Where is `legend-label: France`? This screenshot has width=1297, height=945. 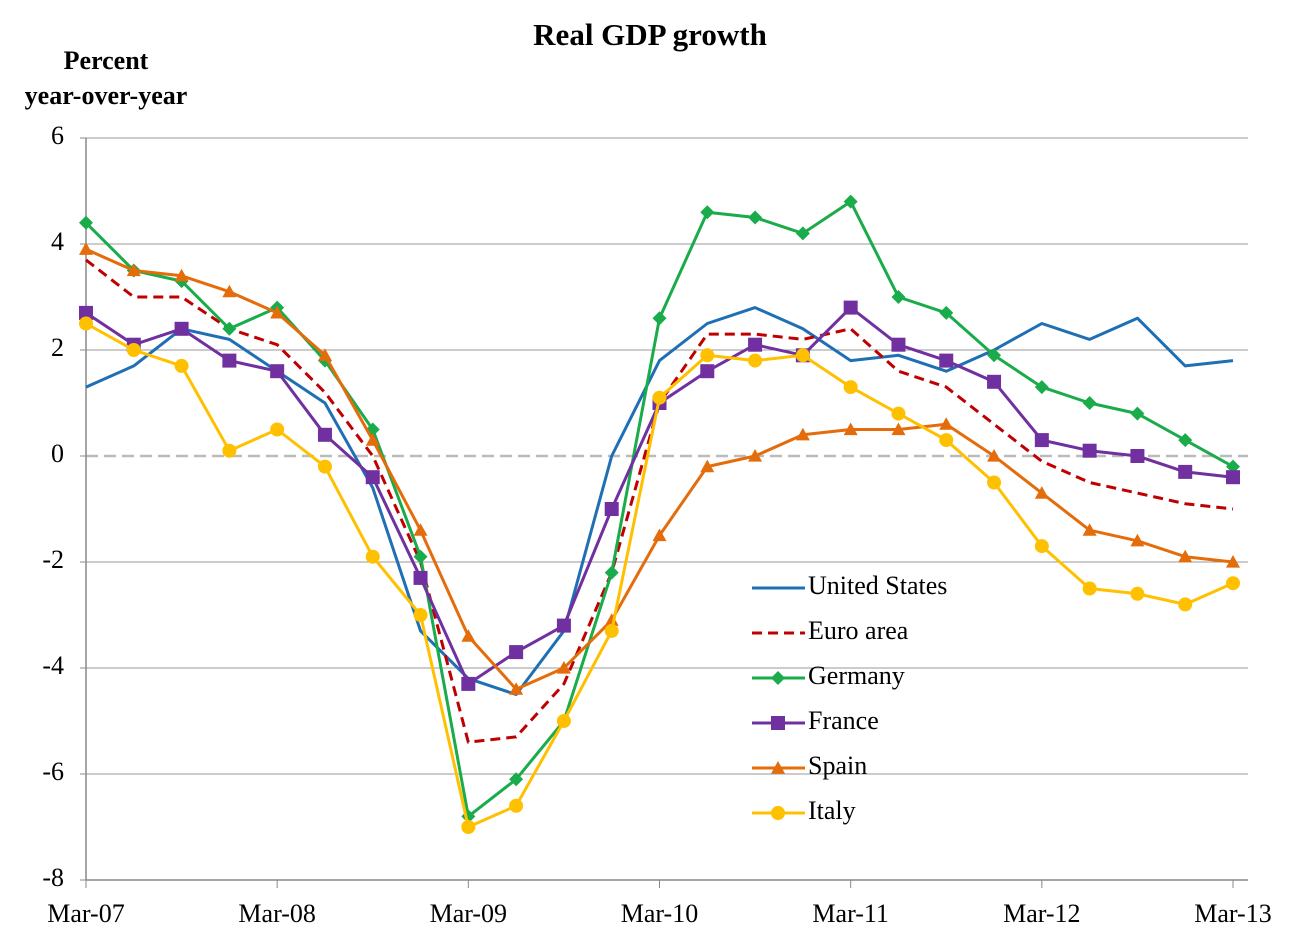
legend-label: France is located at coordinates (843, 720).